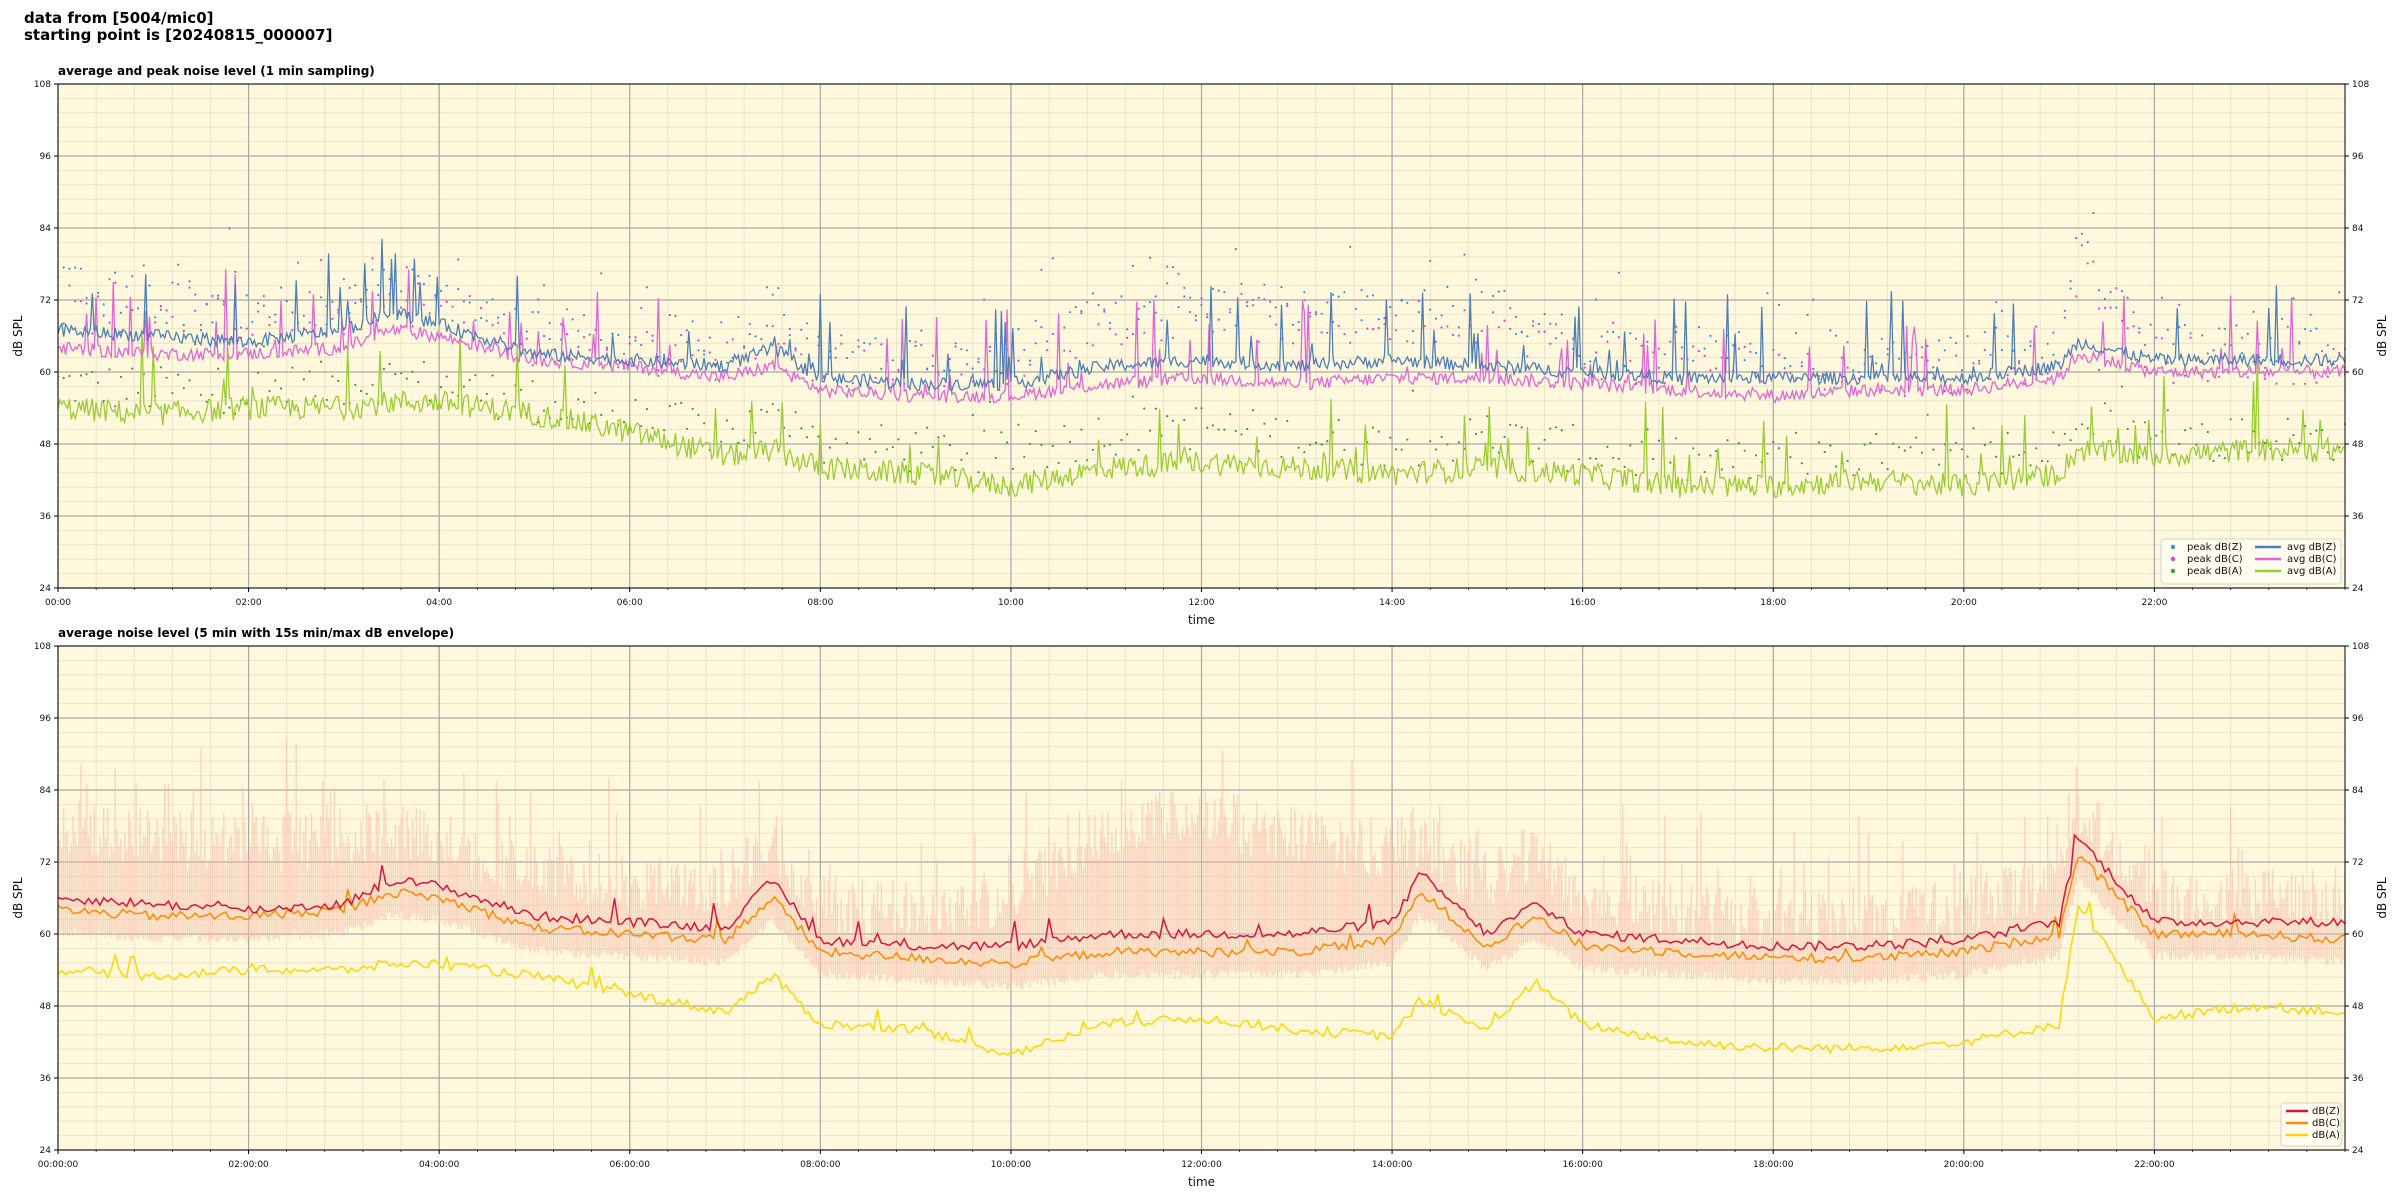 The height and width of the screenshot is (1200, 2400). What do you see at coordinates (1201, 912) in the screenshot?
I see `series-line-db-c-` at bounding box center [1201, 912].